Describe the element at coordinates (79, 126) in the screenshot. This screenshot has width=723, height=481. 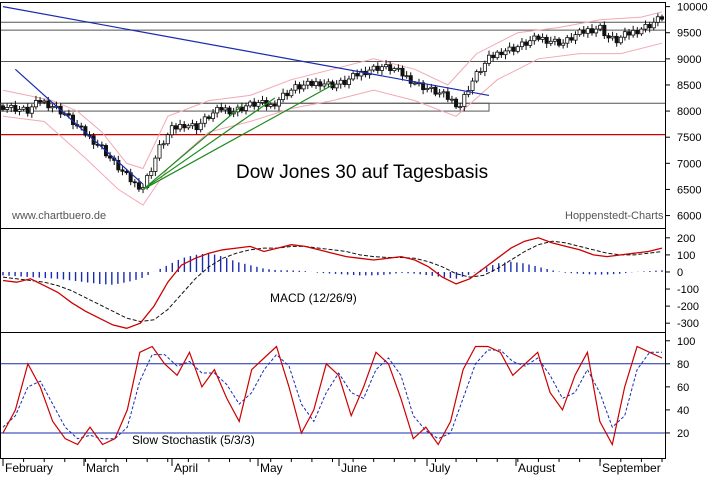
I see `downtrend-line` at that location.